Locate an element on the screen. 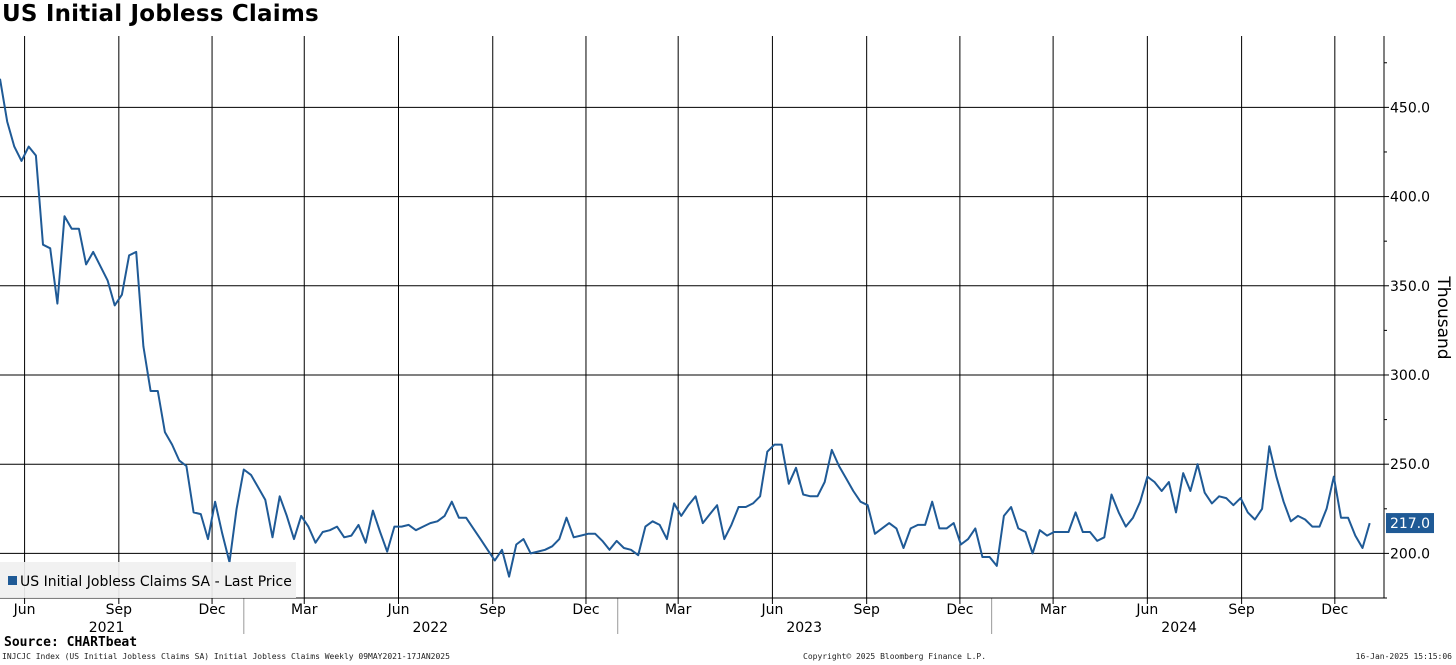 This screenshot has height=665, width=1456. y-tick-label: 450.0 is located at coordinates (1410, 108).